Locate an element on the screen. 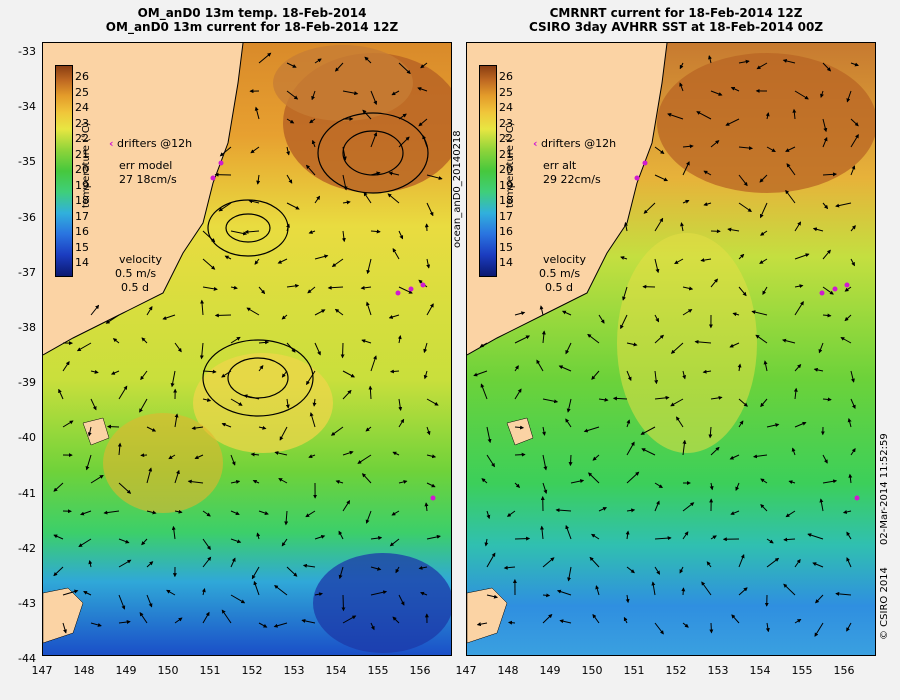 The image size is (900, 700). lon-tick-label: 147 is located at coordinates (466, 670).